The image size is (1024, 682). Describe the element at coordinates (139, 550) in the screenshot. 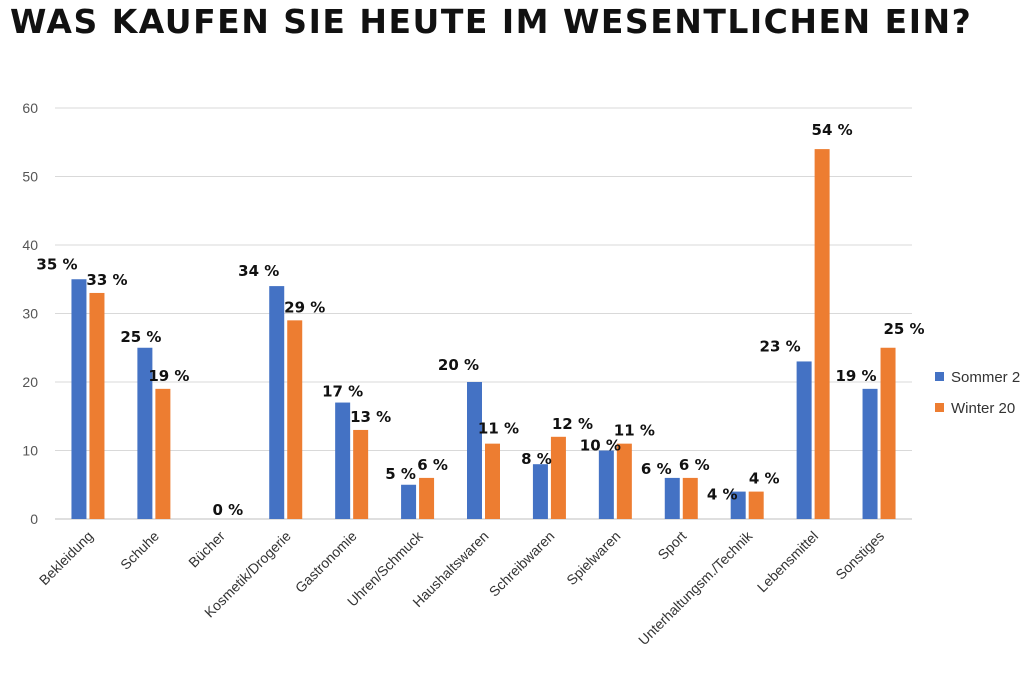

I see `x-tick-label: Schuhe` at that location.